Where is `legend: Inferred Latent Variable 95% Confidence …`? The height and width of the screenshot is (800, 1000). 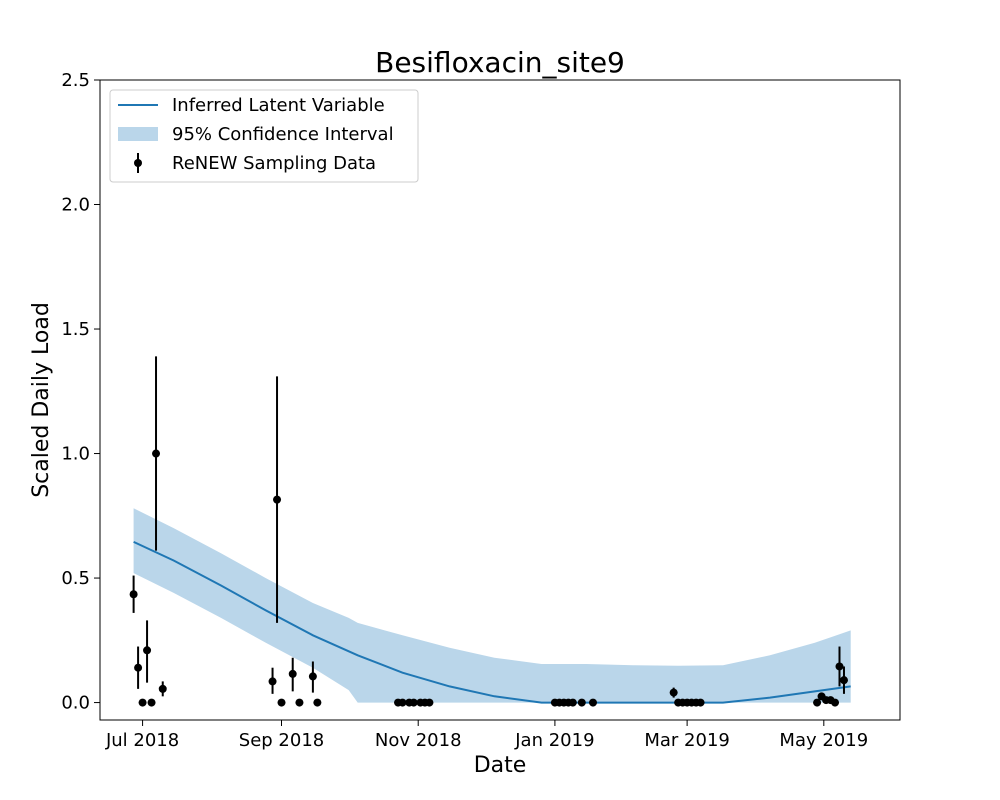 legend: Inferred Latent Variable 95% Confidence … is located at coordinates (264, 136).